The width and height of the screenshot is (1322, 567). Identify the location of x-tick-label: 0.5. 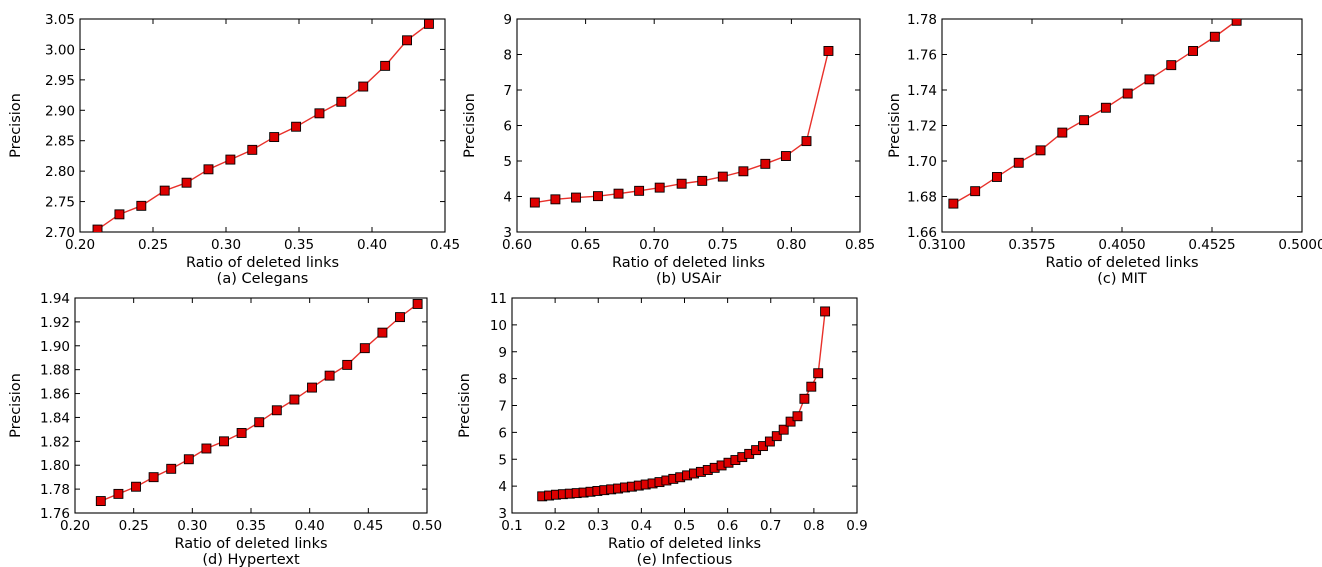
(684, 526).